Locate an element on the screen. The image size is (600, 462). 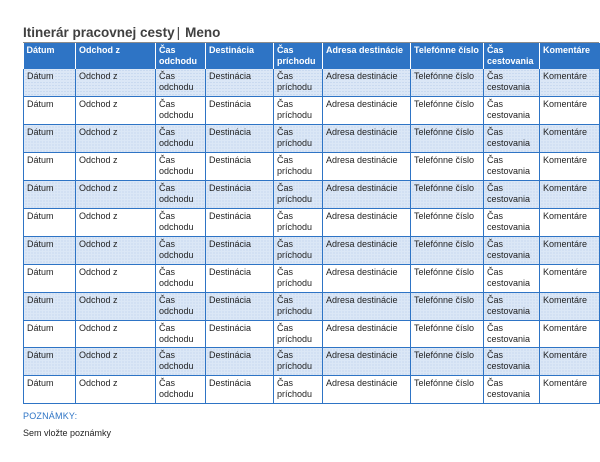
notes-text: Sem vložte poznámky is located at coordinates (67, 433).